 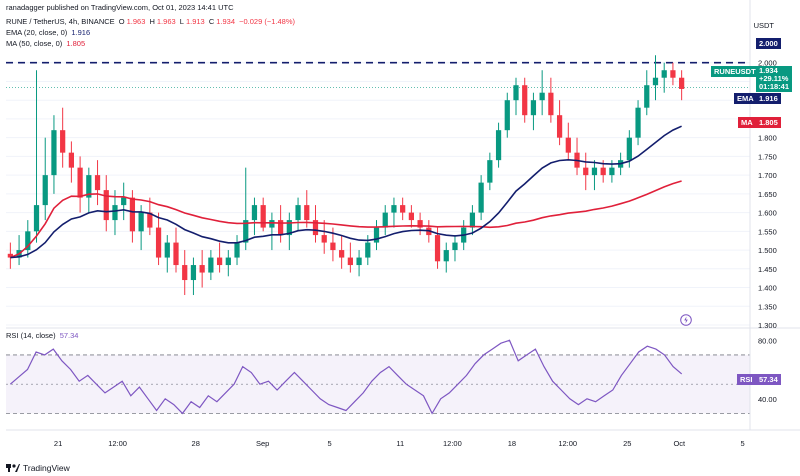 What do you see at coordinates (767, 250) in the screenshot?
I see `price-tick-label: 1.500` at bounding box center [767, 250].